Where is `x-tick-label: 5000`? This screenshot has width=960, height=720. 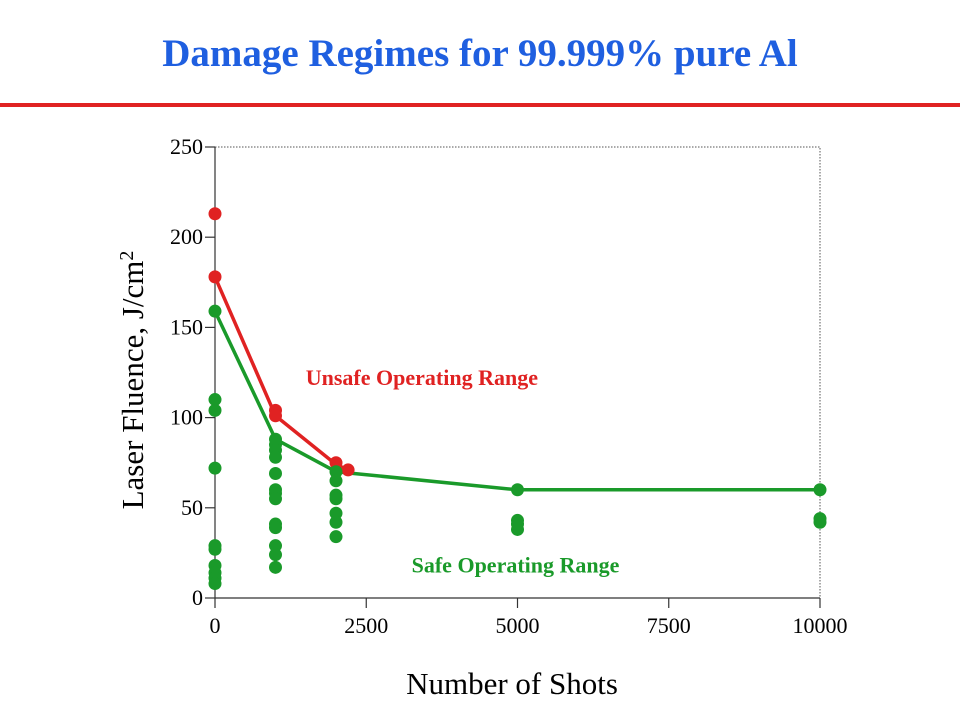 x-tick-label: 5000 is located at coordinates (518, 625).